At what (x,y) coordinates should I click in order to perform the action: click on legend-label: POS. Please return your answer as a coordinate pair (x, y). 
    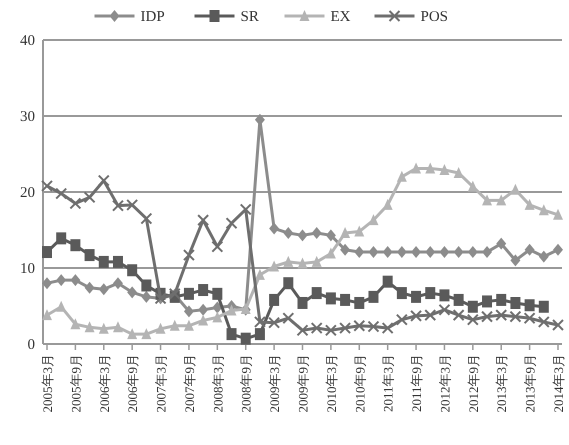
    Looking at the image, I should click on (434, 17).